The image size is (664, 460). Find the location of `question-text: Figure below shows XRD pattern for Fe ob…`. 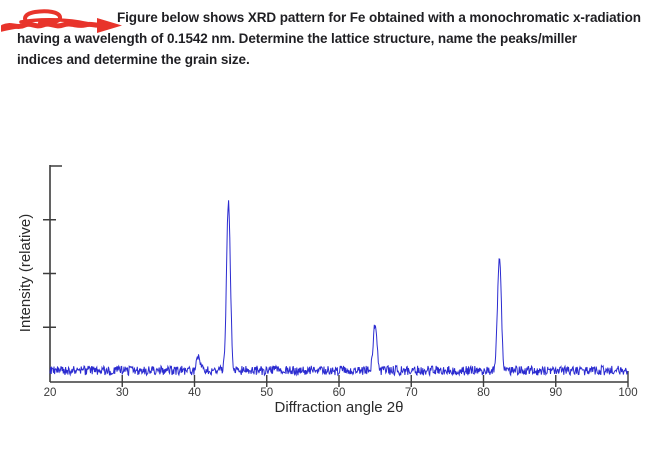

question-text: Figure below shows XRD pattern for Fe ob… is located at coordinates (329, 38).